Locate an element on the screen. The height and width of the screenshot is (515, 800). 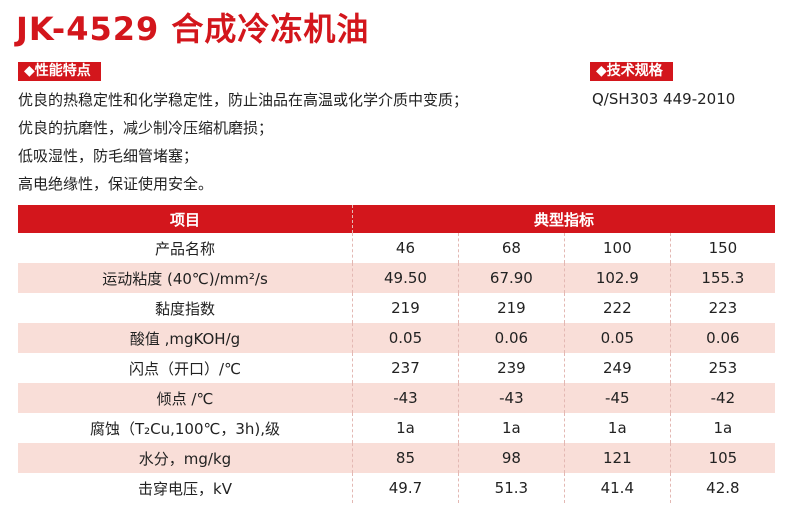
table-cell: 249 is located at coordinates (617, 368).